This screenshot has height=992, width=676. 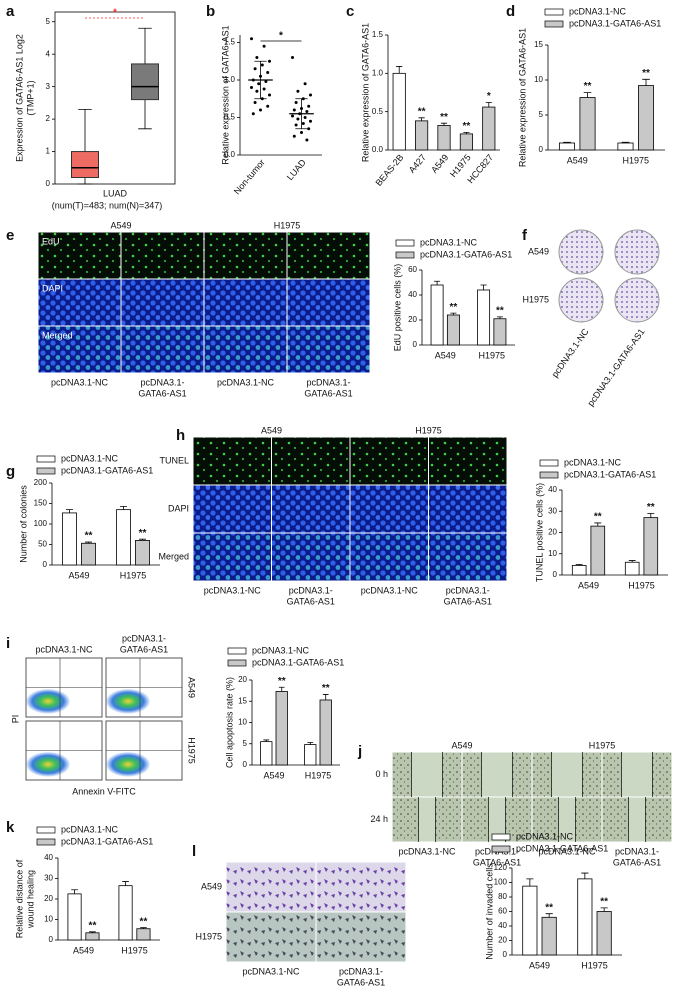 I want to click on y-tick-label: 20, so click(x=552, y=532).